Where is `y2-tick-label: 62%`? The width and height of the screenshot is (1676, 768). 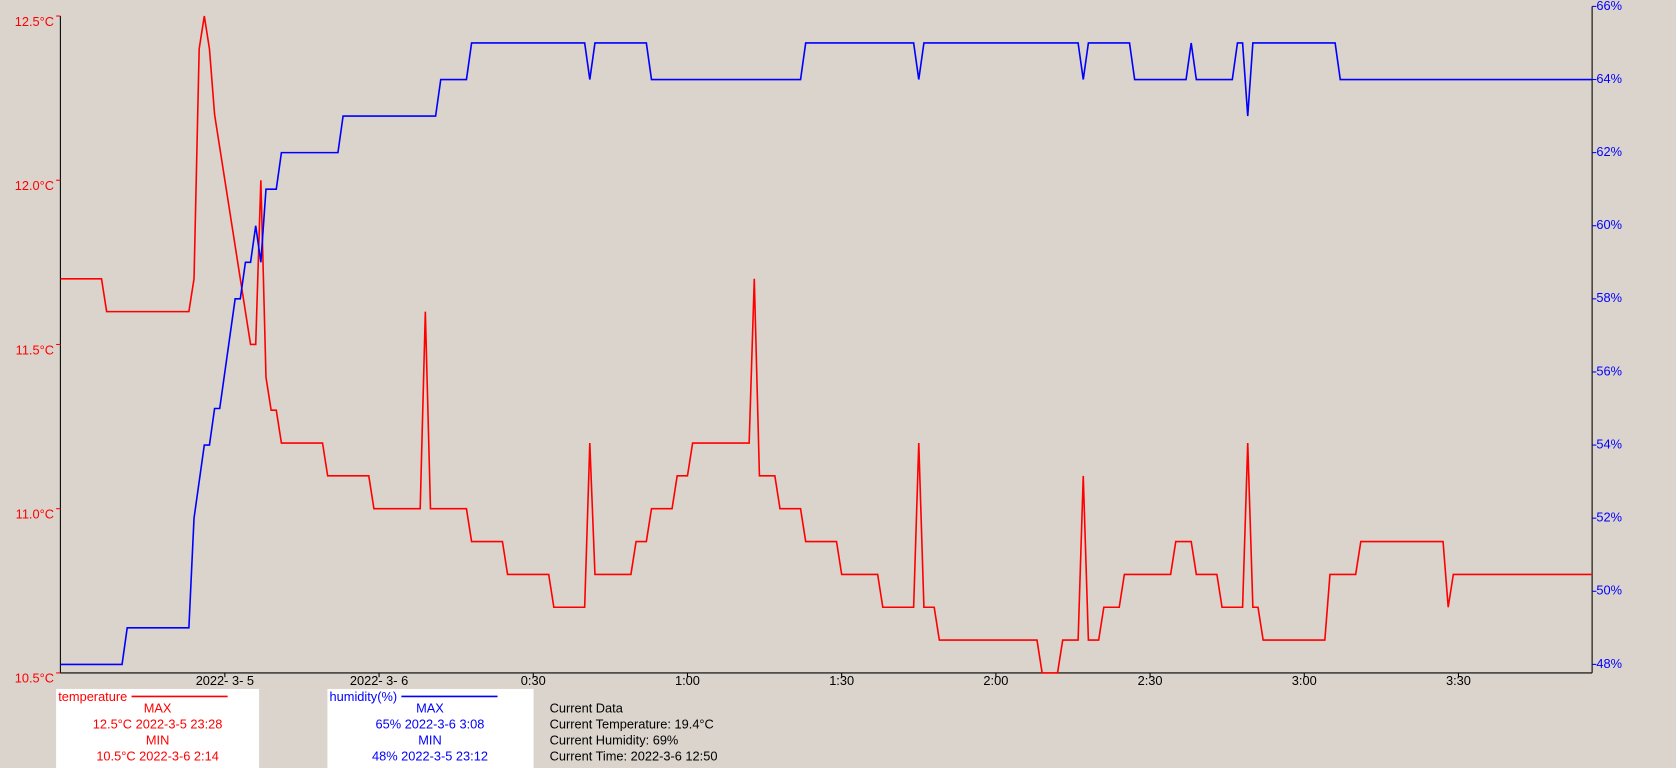 y2-tick-label: 62% is located at coordinates (1609, 151).